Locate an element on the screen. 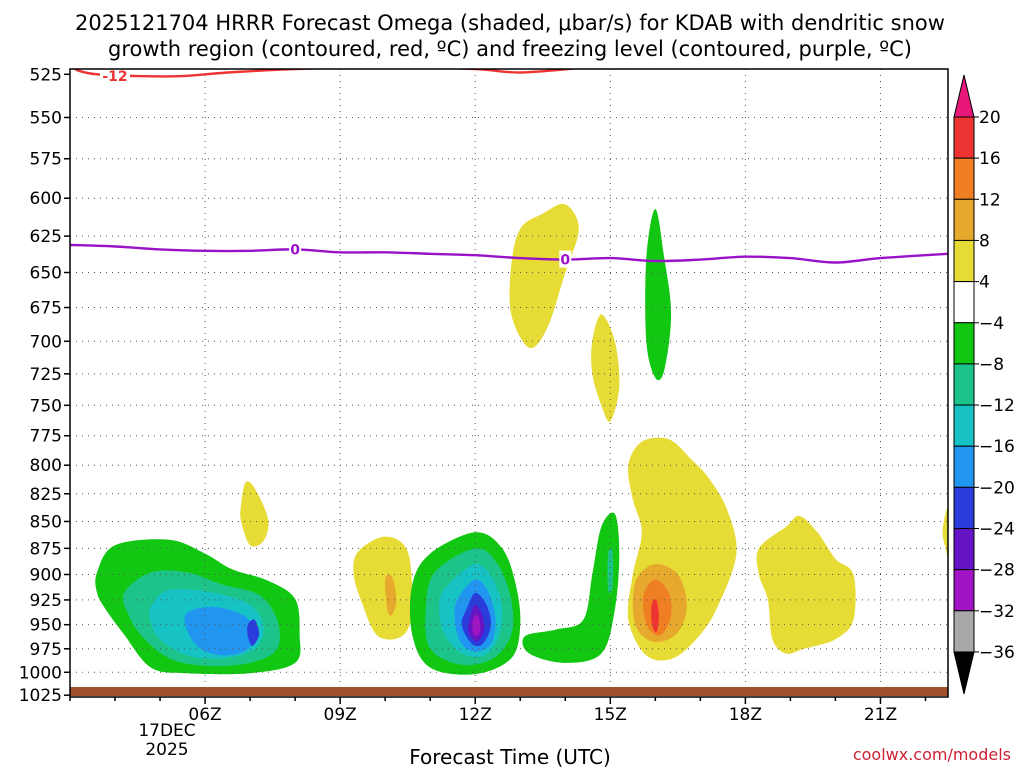 This screenshot has height=768, width=1024. dendritic-contour-label: -12 is located at coordinates (114, 77).